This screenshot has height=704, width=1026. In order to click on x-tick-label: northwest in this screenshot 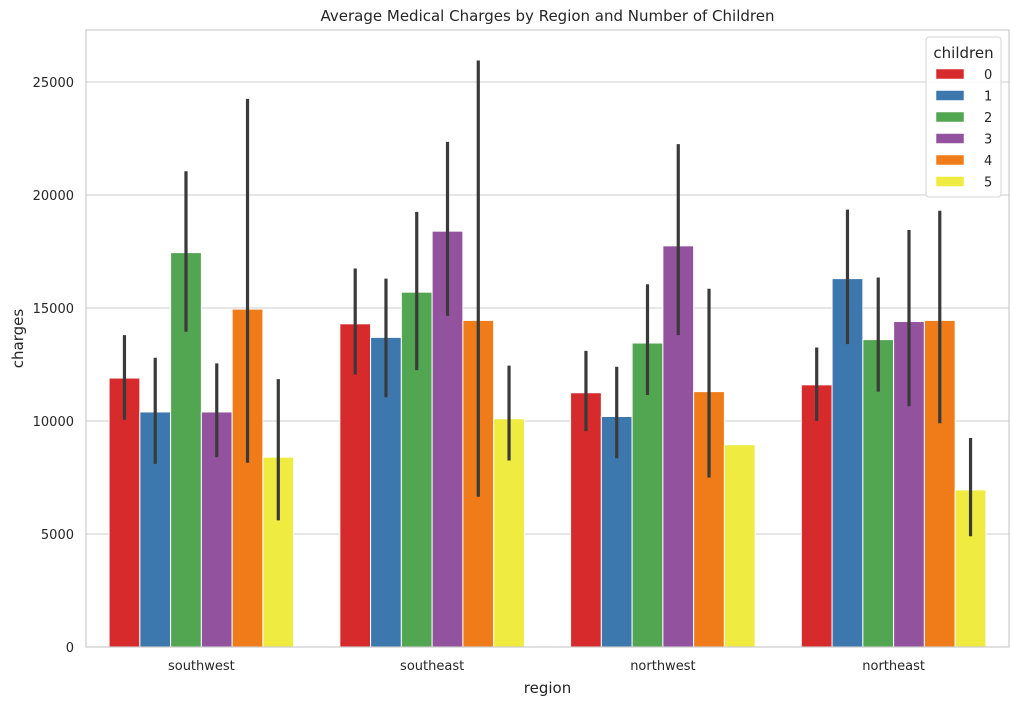, I will do `click(662, 666)`.